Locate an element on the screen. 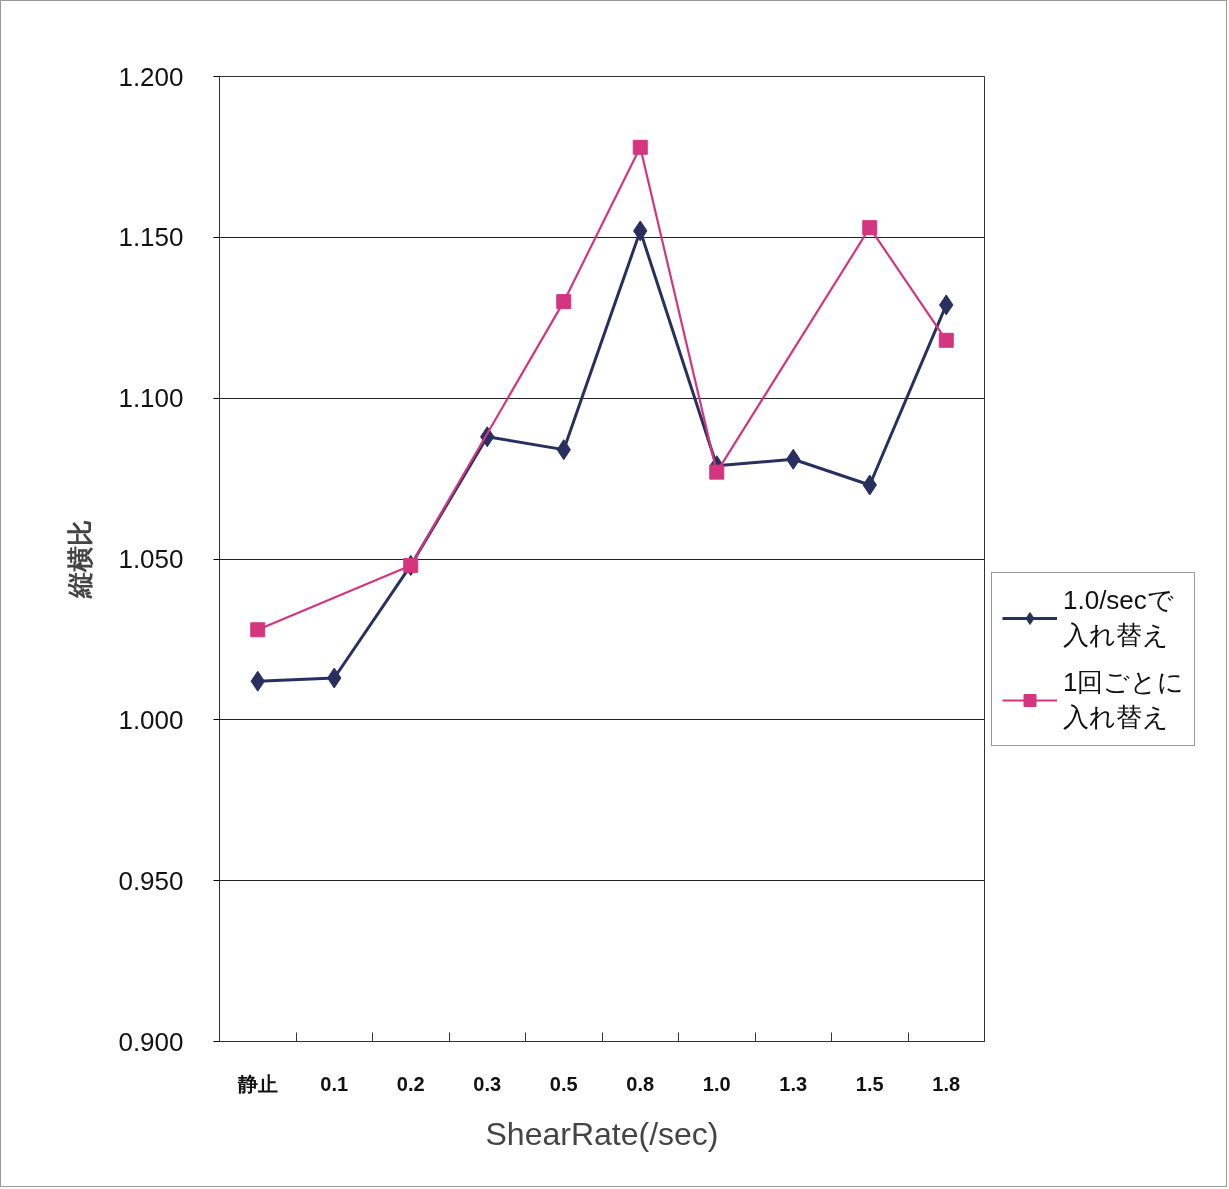  y-axis-title: 縦横比 is located at coordinates (80, 559).